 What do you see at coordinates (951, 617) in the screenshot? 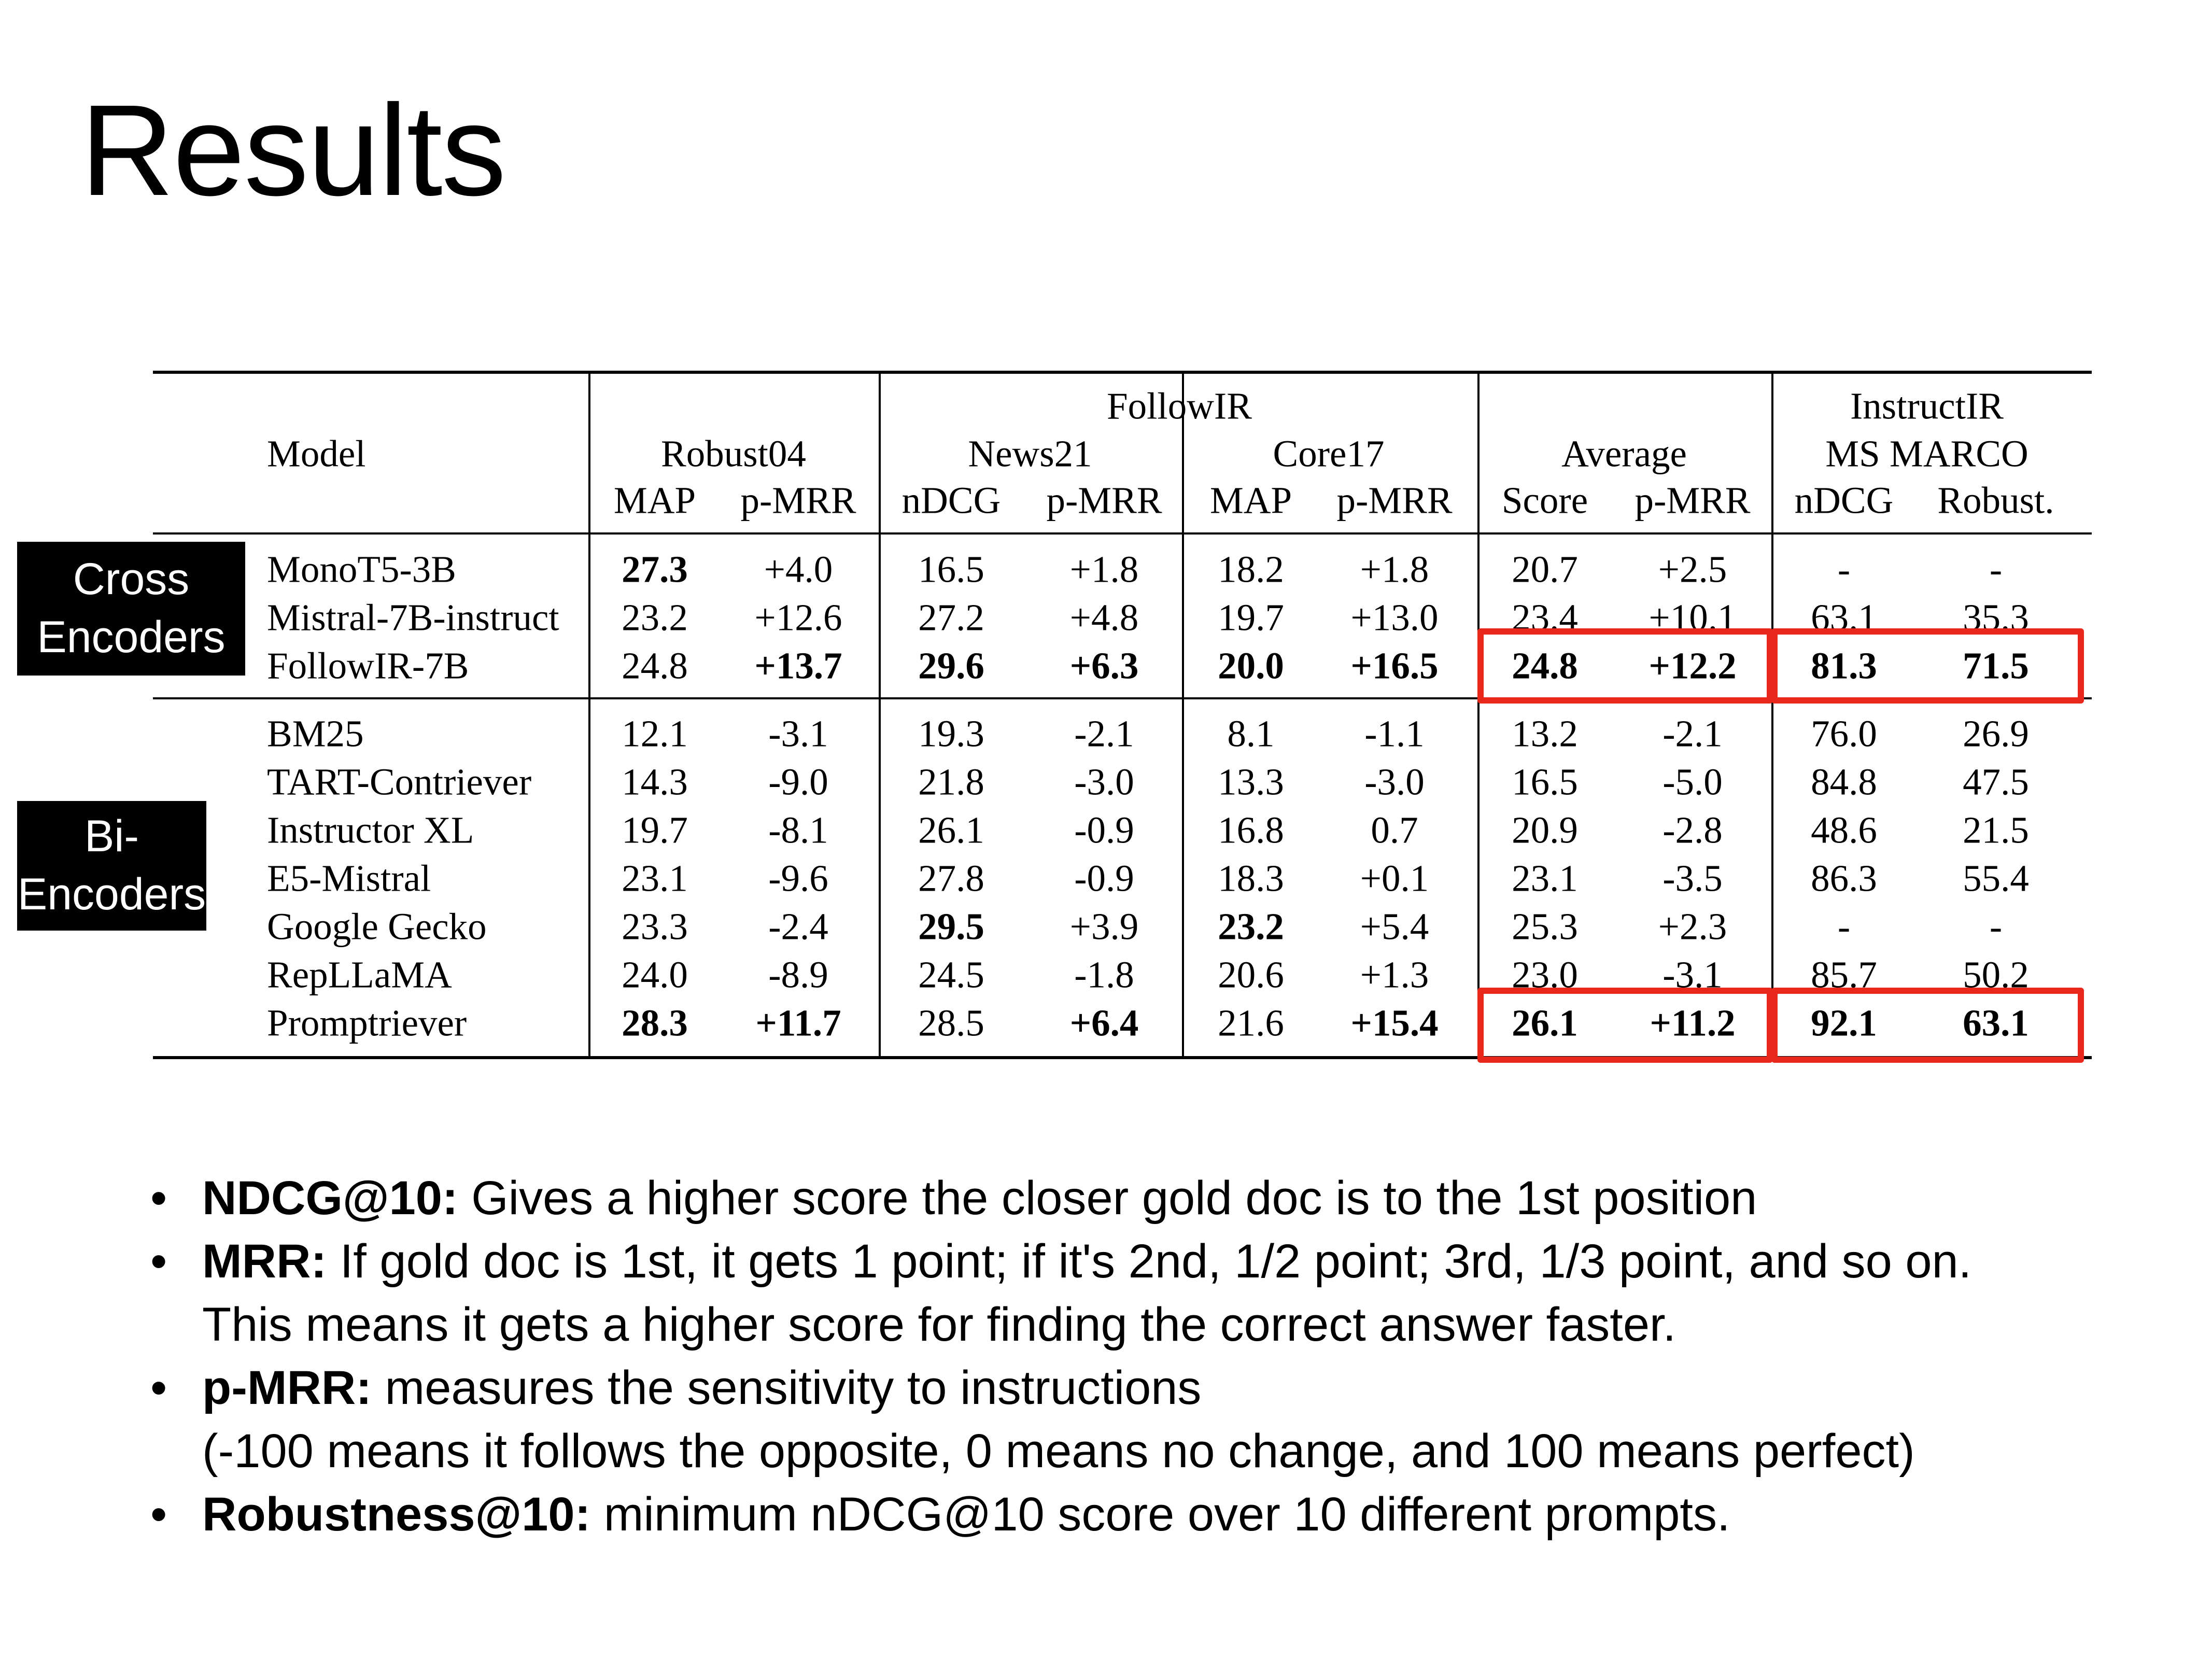
I see `table-cell: 27.2` at bounding box center [951, 617].